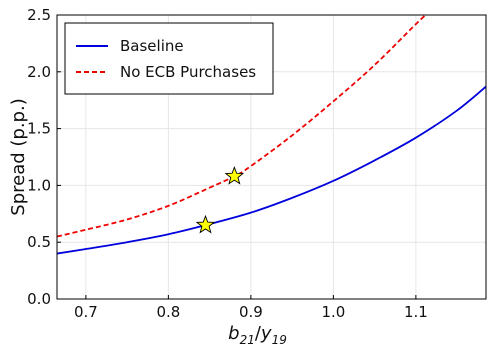  I want to click on legend: Baseline No ECB Purchases, so click(169, 58).